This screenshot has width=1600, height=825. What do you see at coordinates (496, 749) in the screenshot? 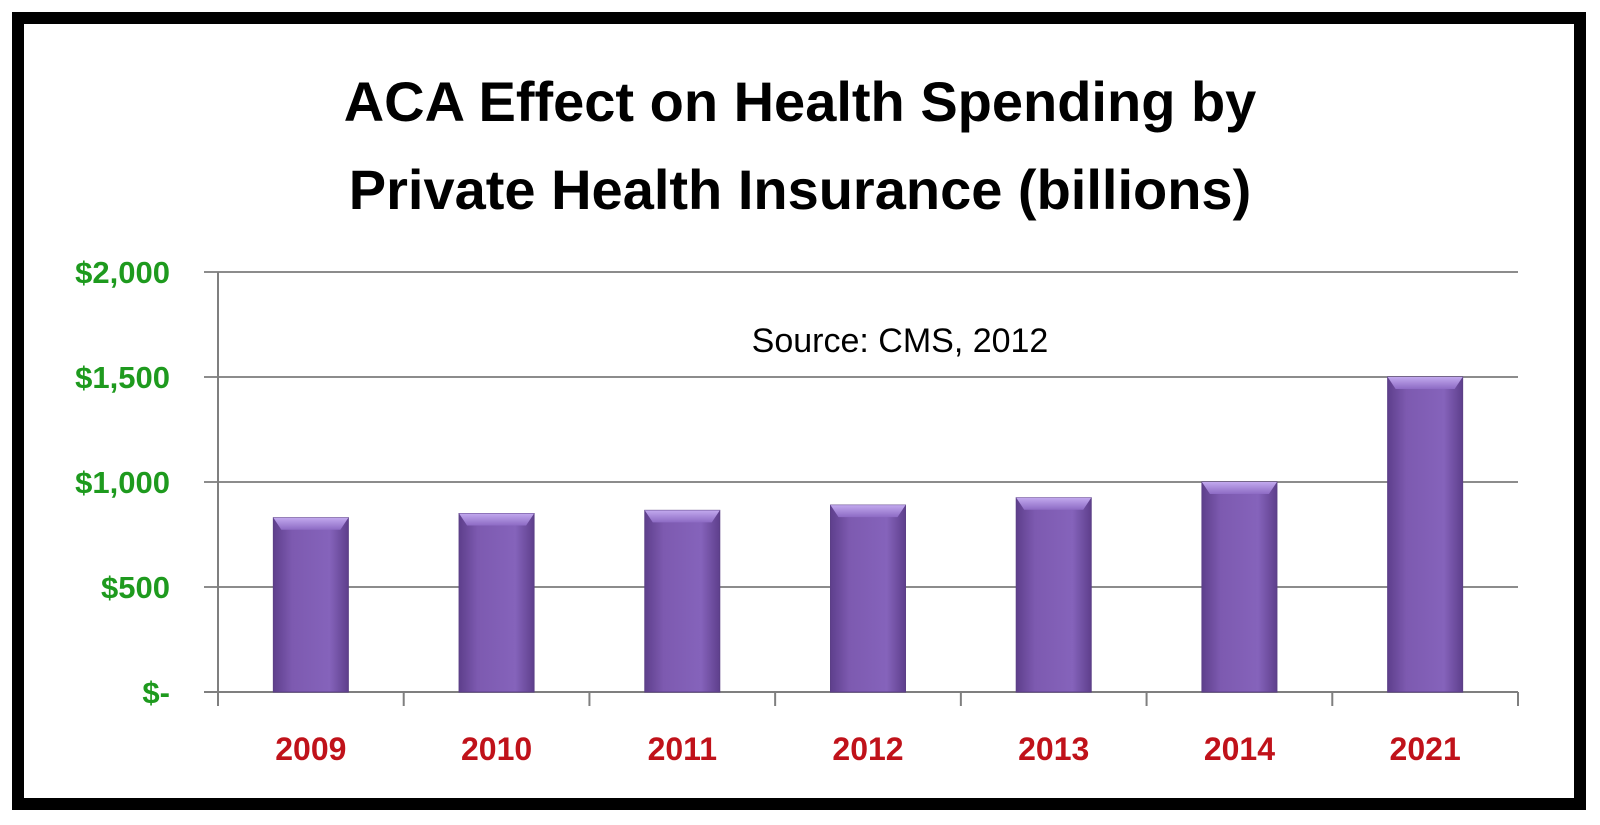
I see `x-tick-label-2010: 2010` at bounding box center [496, 749].